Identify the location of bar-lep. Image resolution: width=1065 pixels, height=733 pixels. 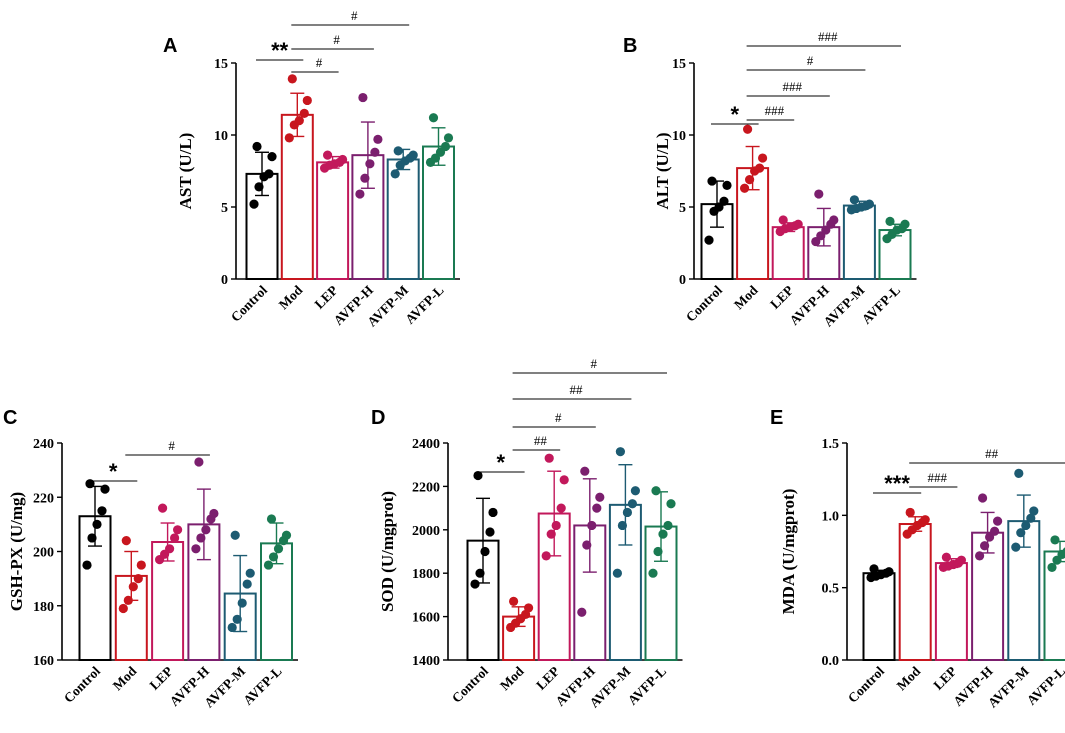
(788, 253).